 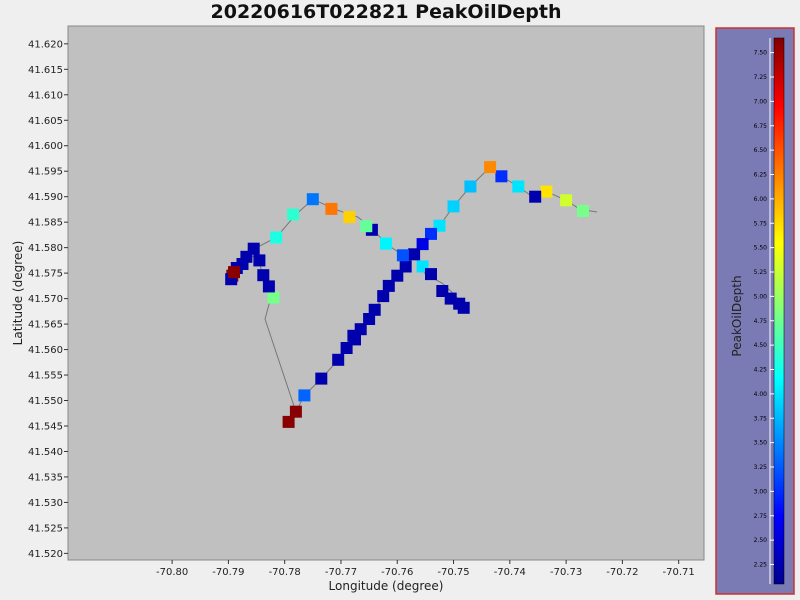 I want to click on x-tick-label: -70.80, so click(x=172, y=572).